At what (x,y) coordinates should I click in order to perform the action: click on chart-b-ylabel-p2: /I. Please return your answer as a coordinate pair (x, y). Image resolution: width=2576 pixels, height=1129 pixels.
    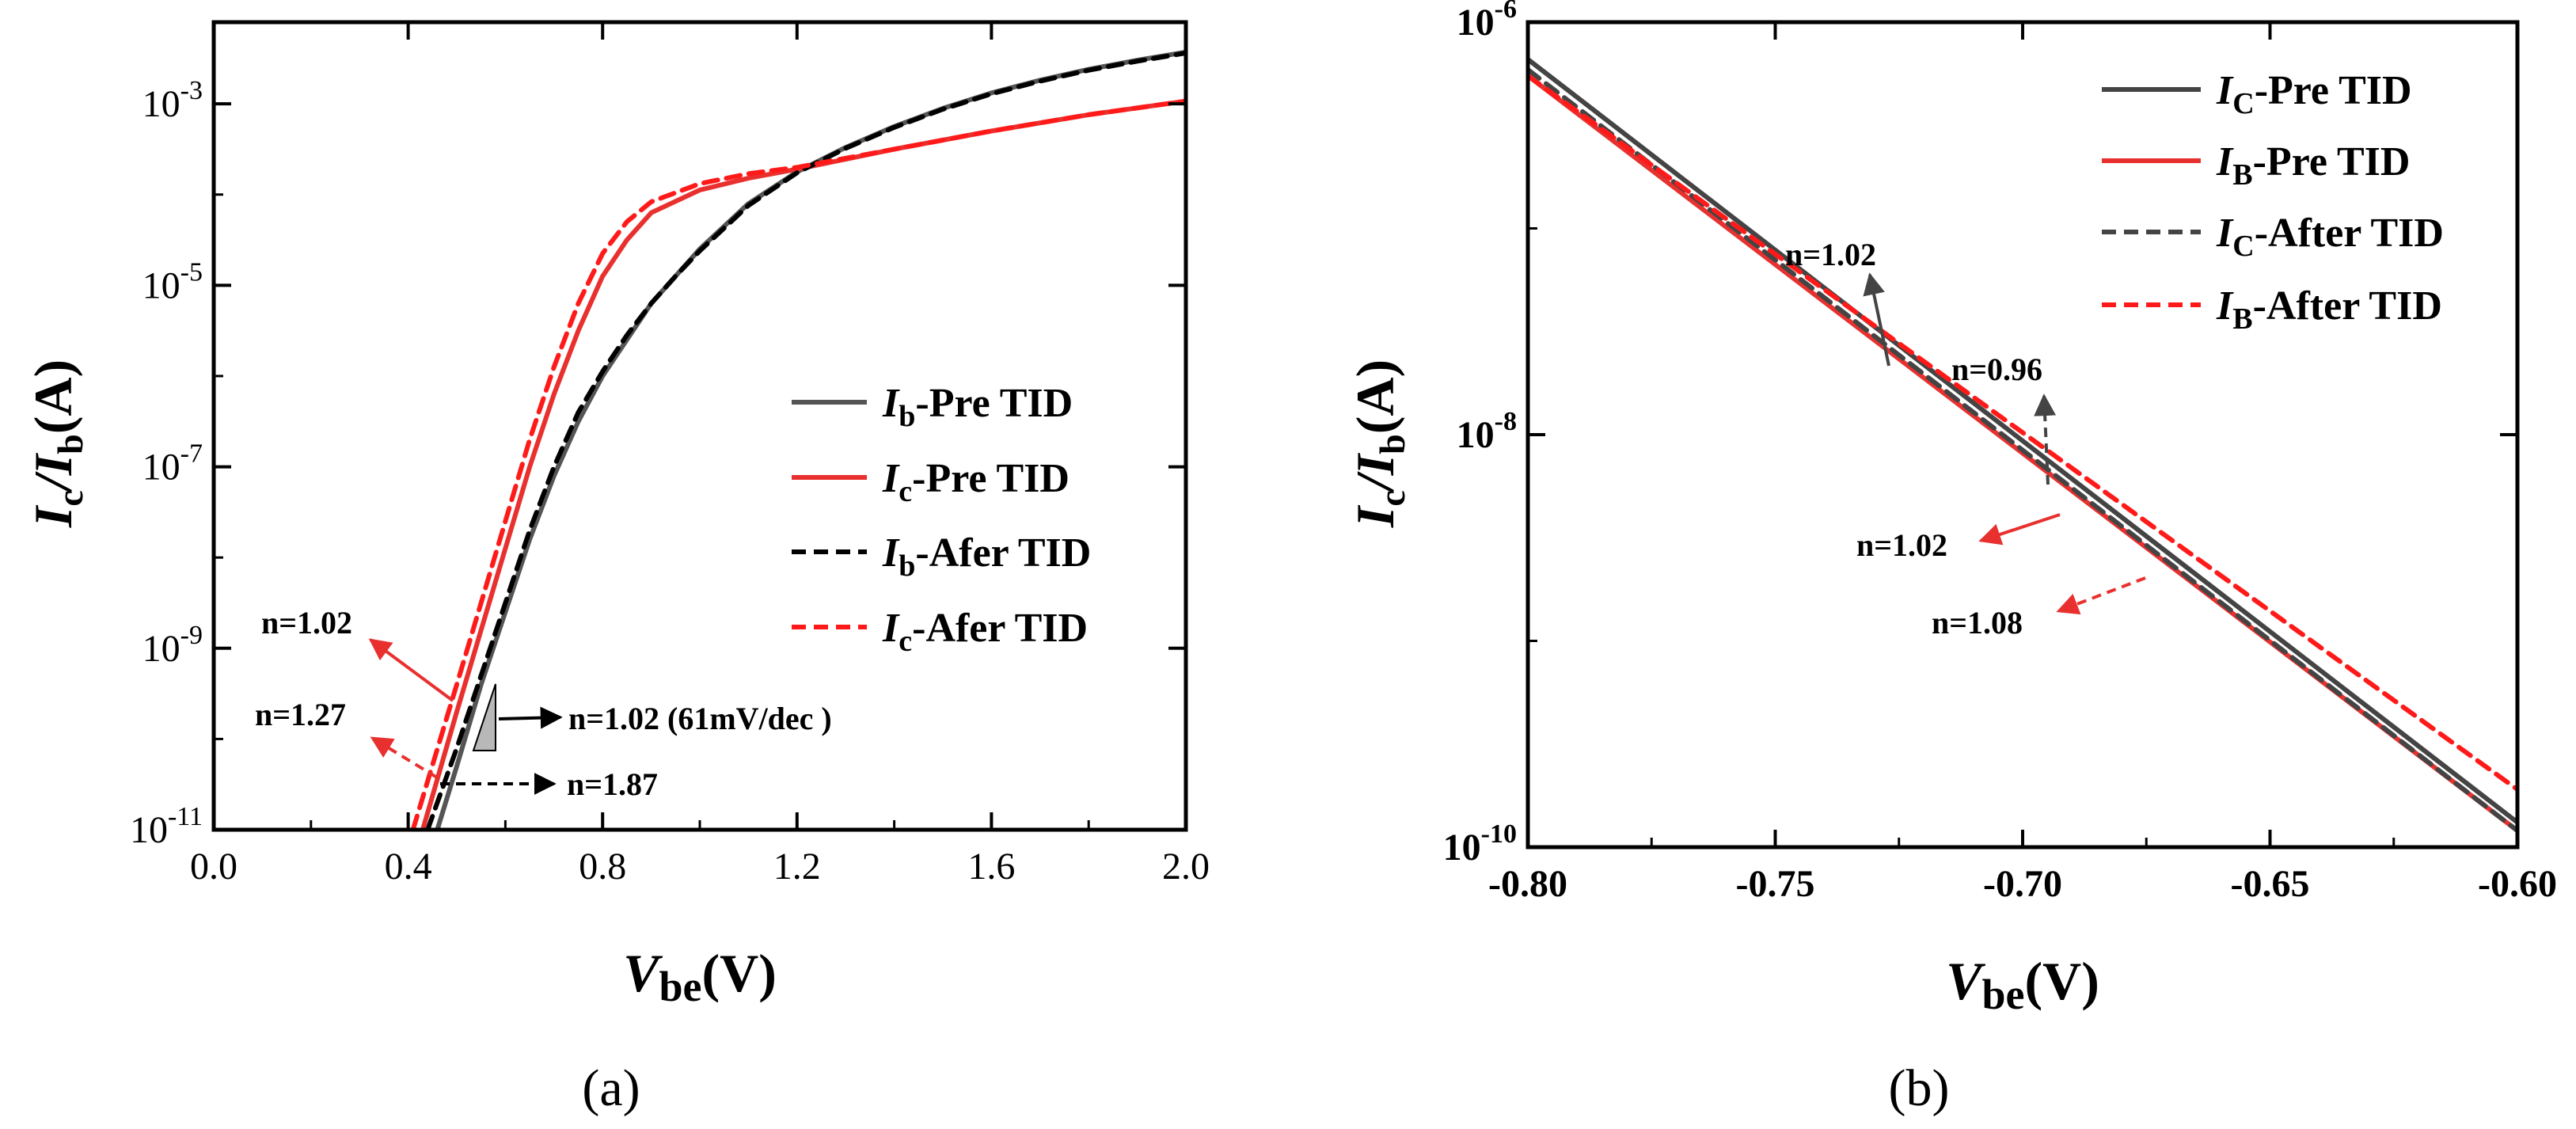
    Looking at the image, I should click on (1375, 473).